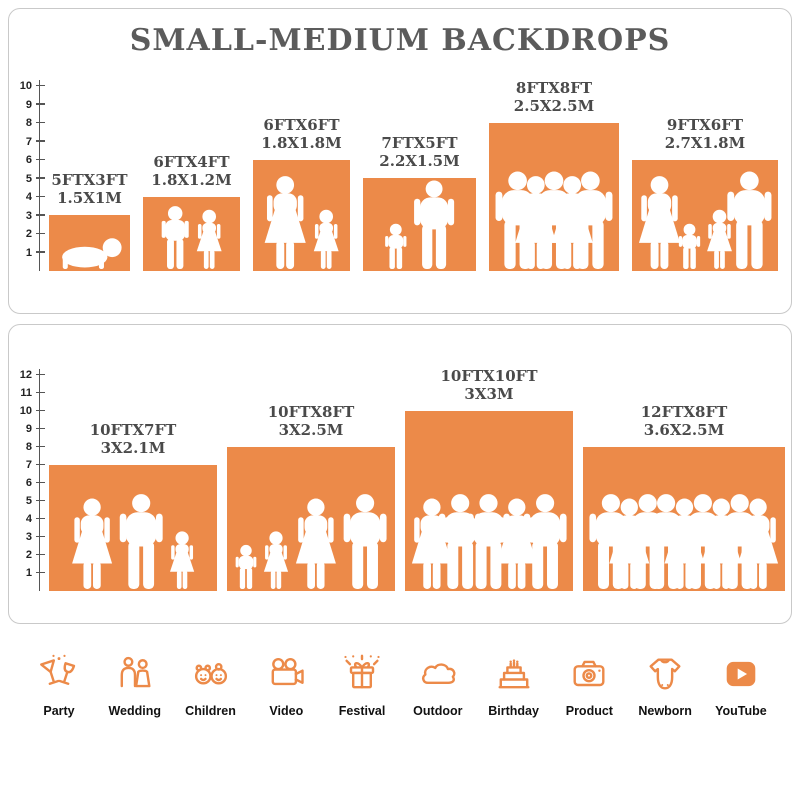  What do you see at coordinates (705, 143) in the screenshot?
I see `size-label-m: 2.7X1.8M` at bounding box center [705, 143].